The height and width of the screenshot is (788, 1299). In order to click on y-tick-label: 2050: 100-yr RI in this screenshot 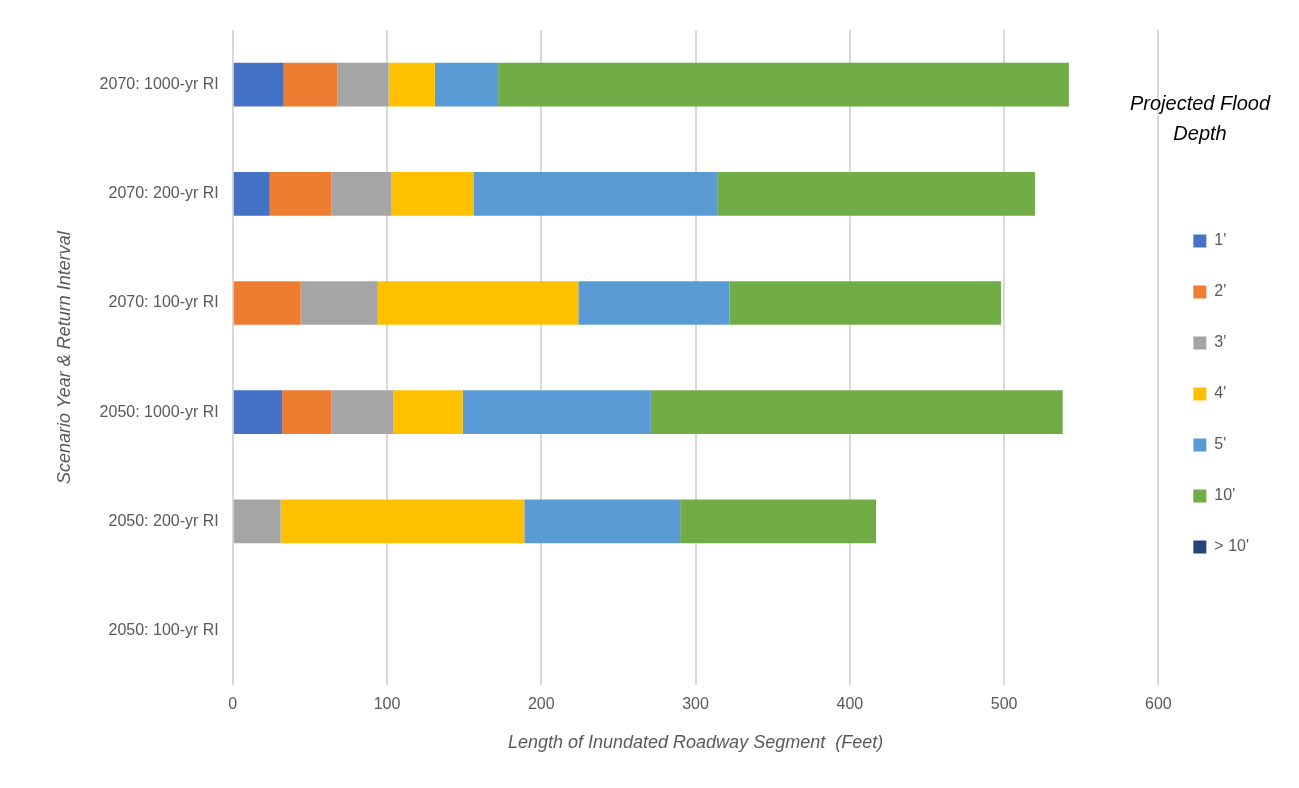, I will do `click(163, 630)`.